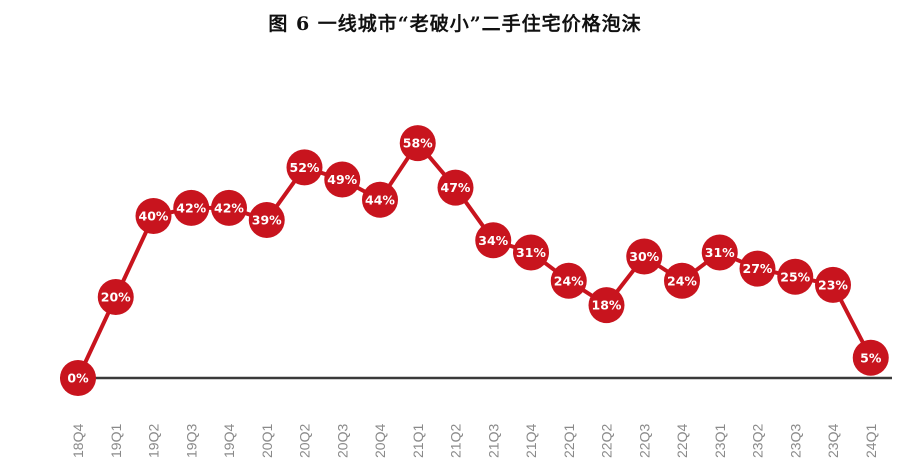 This screenshot has height=468, width=910. What do you see at coordinates (418, 441) in the screenshot?
I see `x-tick-21Q1: 21Q1` at bounding box center [418, 441].